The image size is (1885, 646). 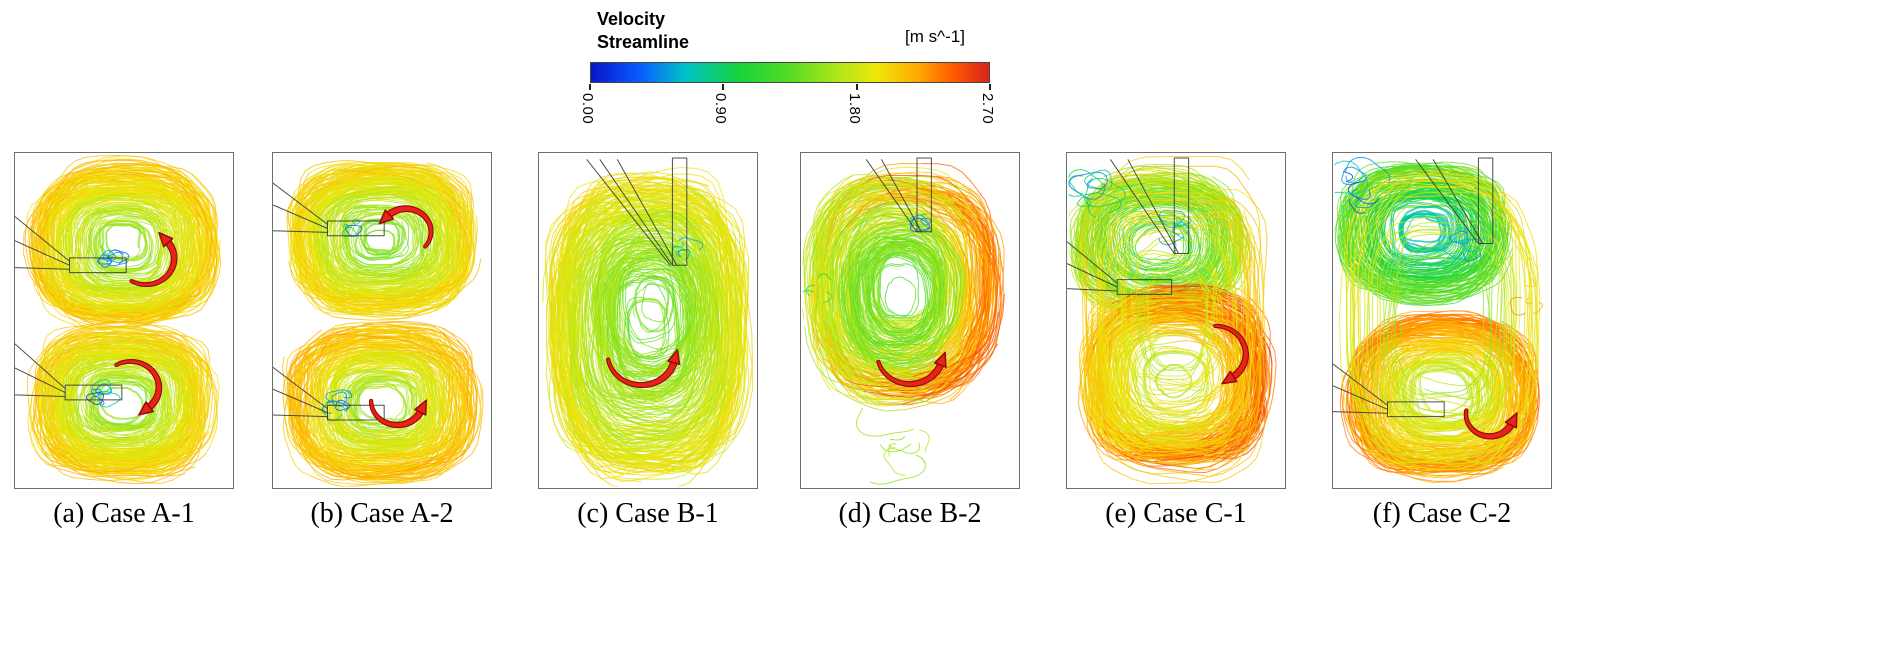 What do you see at coordinates (124, 513) in the screenshot?
I see `panel-caption: (a) Case A-1` at bounding box center [124, 513].